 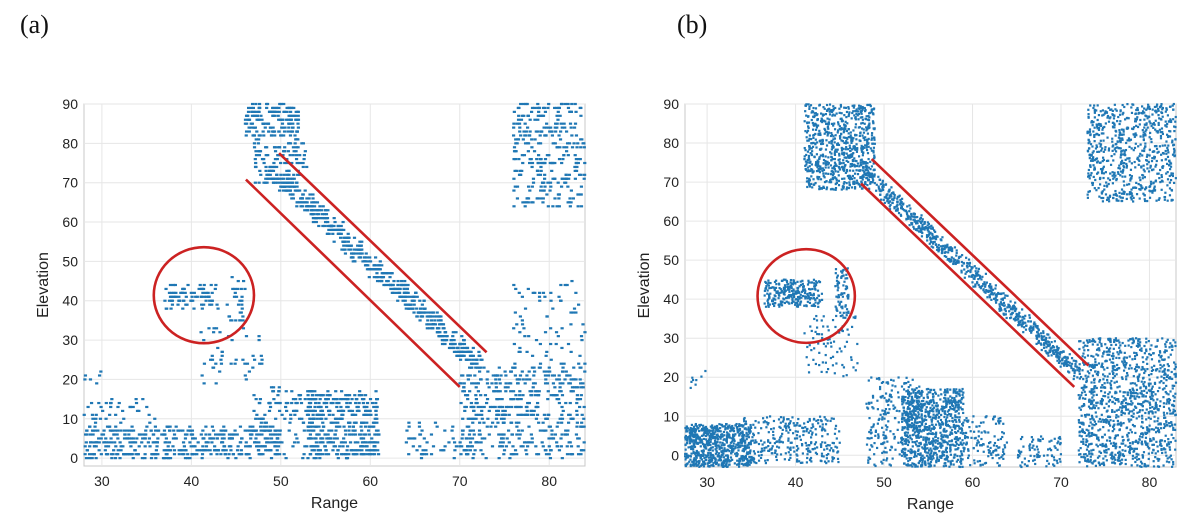 I want to click on x-axis-title: Range, so click(x=334, y=503).